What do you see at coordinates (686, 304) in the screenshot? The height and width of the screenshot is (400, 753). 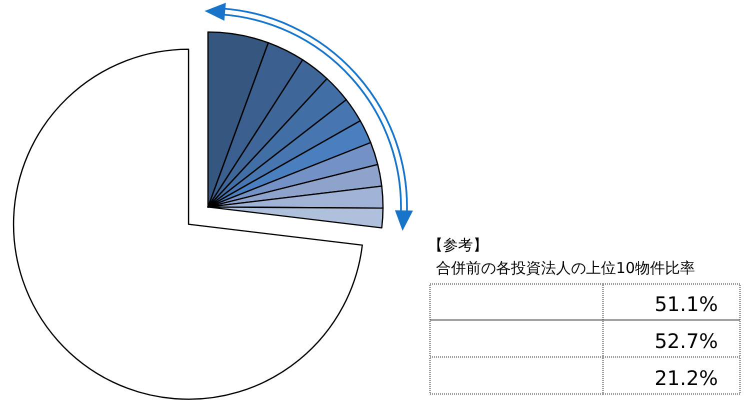 I see `text: 51.1%` at bounding box center [686, 304].